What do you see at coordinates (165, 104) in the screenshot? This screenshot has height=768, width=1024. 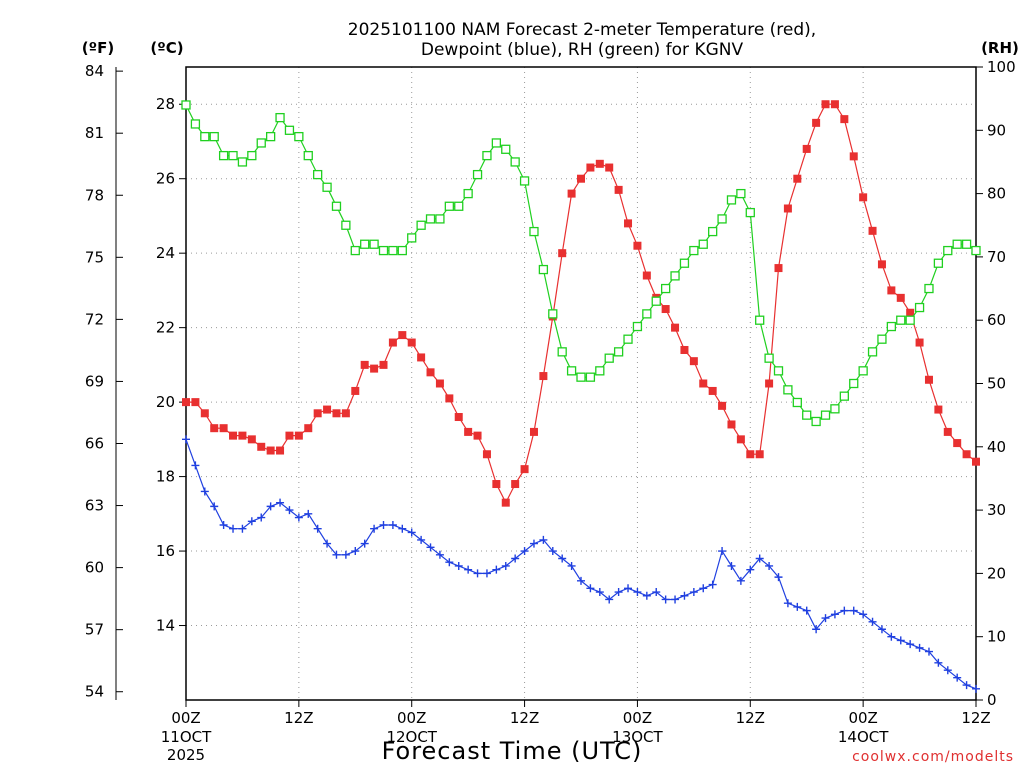 I see `celsius-tick-label: 28` at bounding box center [165, 104].